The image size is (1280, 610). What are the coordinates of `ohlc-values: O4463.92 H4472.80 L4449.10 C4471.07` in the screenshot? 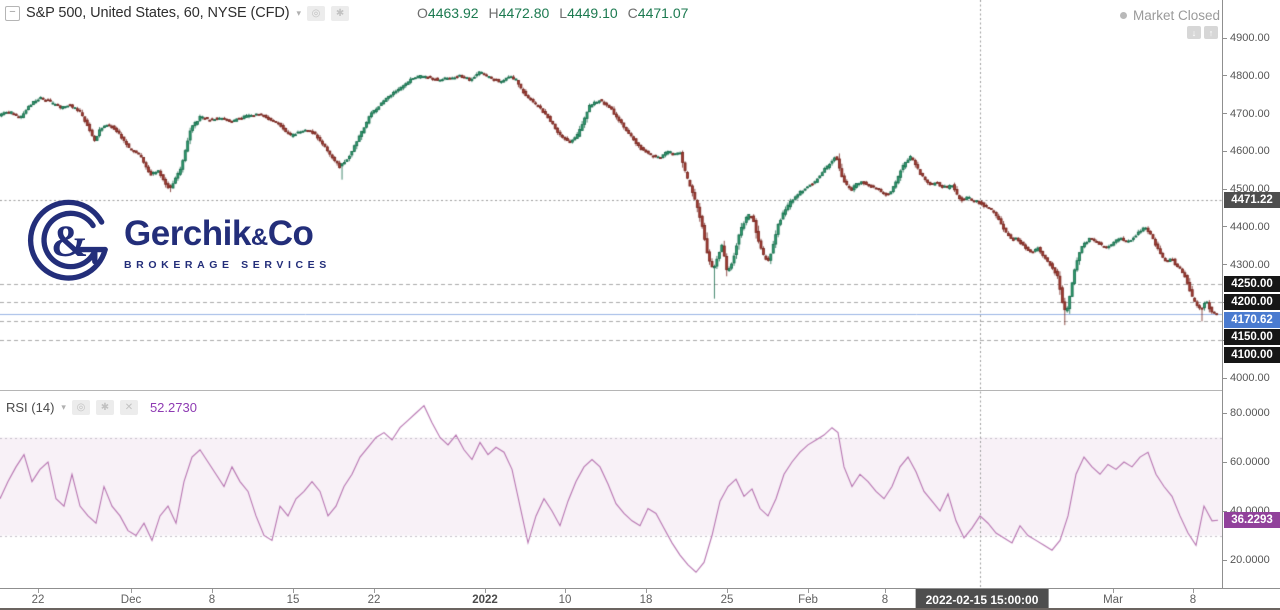 It's located at (552, 13).